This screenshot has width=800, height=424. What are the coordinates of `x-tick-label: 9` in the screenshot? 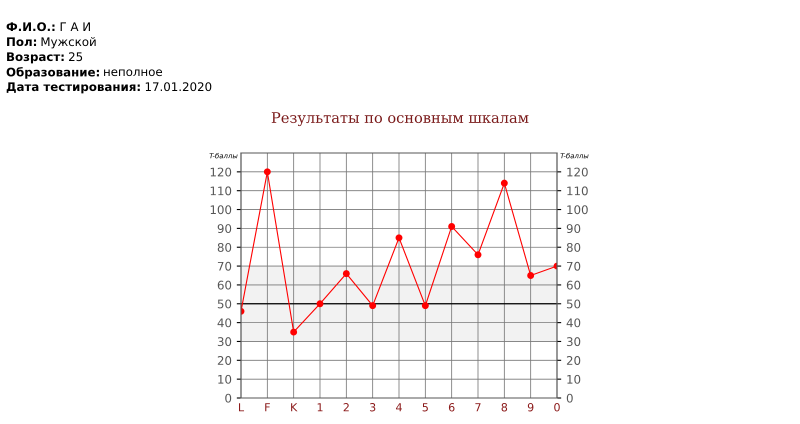 It's located at (531, 407).